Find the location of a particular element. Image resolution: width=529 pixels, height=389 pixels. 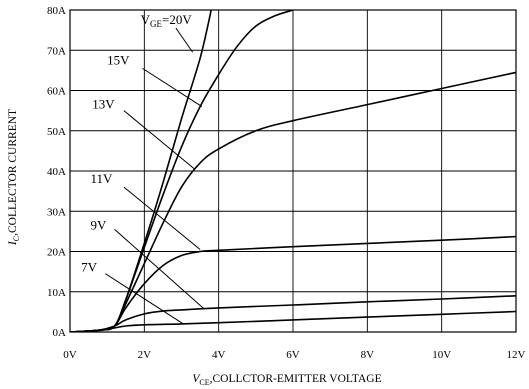

y-tick-label: 40A is located at coordinates (56, 172).